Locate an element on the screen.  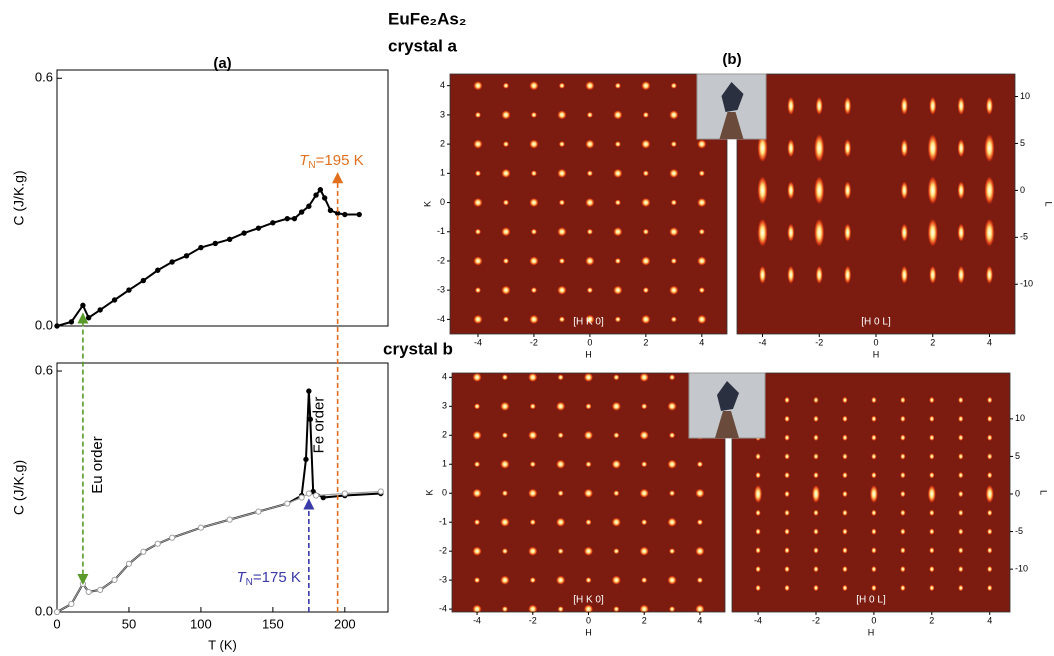
y-tick-label: 0 is located at coordinates (442, 202).